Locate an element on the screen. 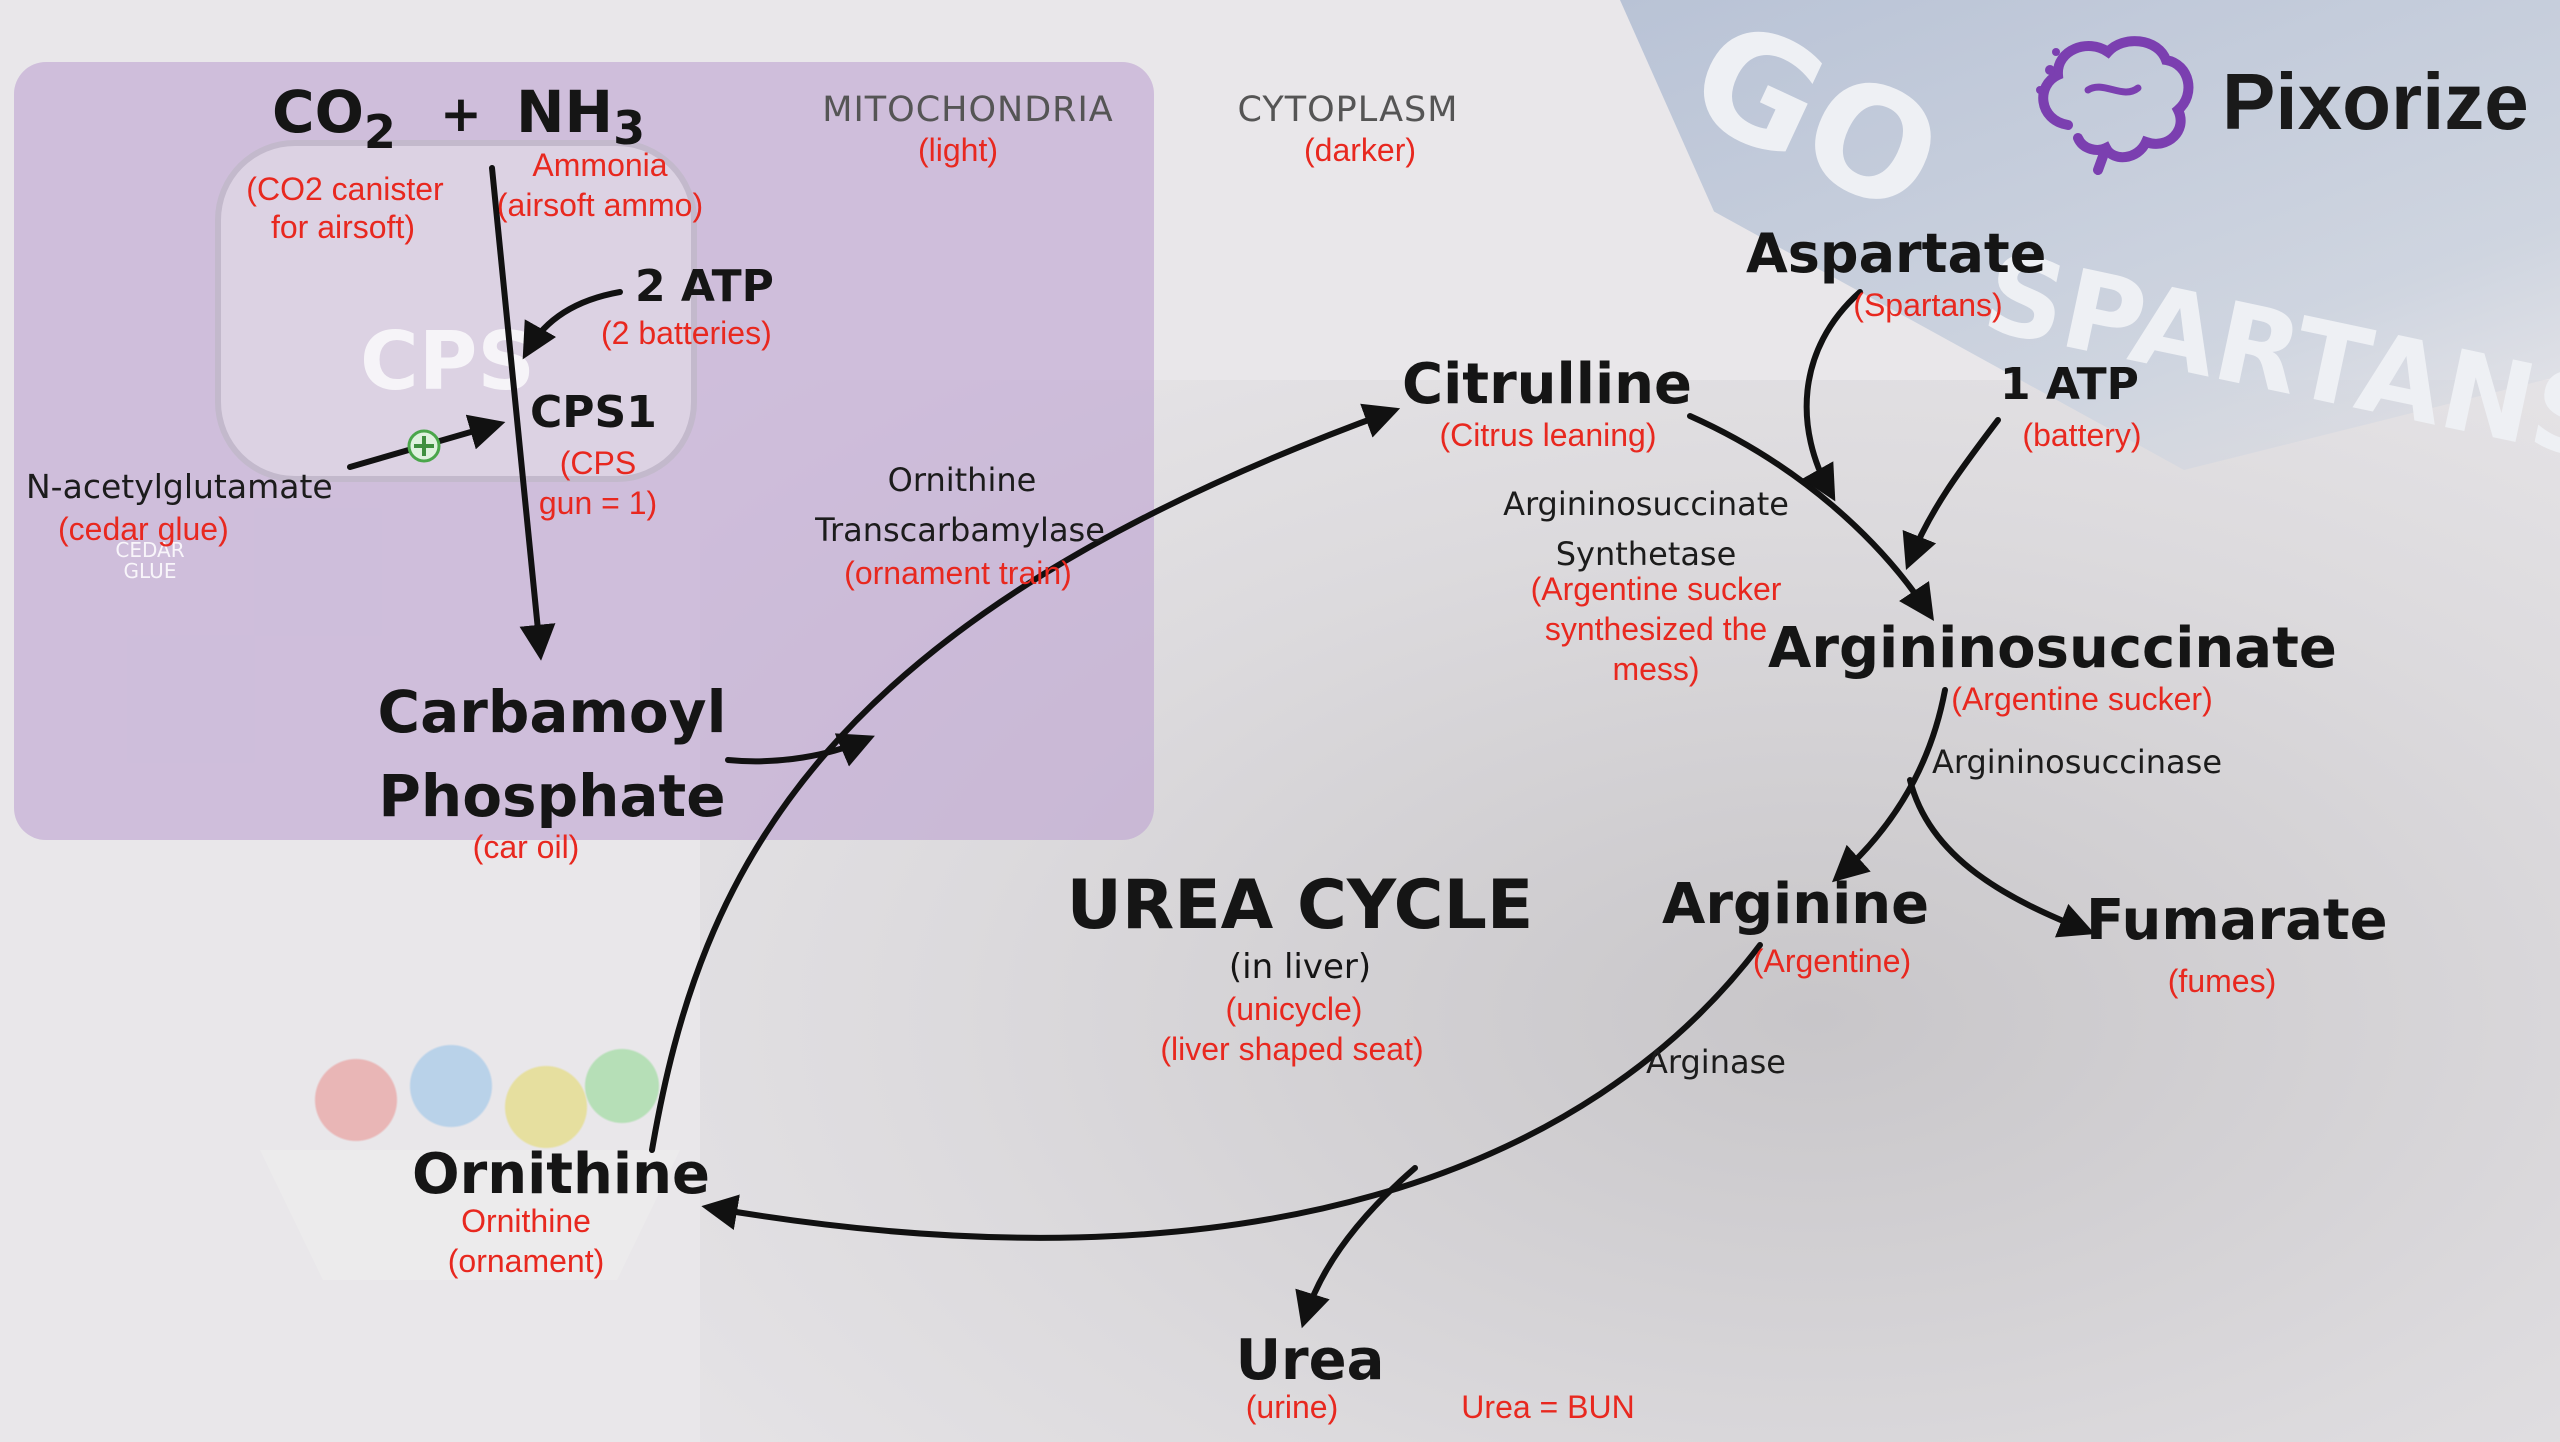 Image resolution: width=2560 pixels, height=1442 pixels. region-cytoplasm-note: (darker) is located at coordinates (1360, 150).